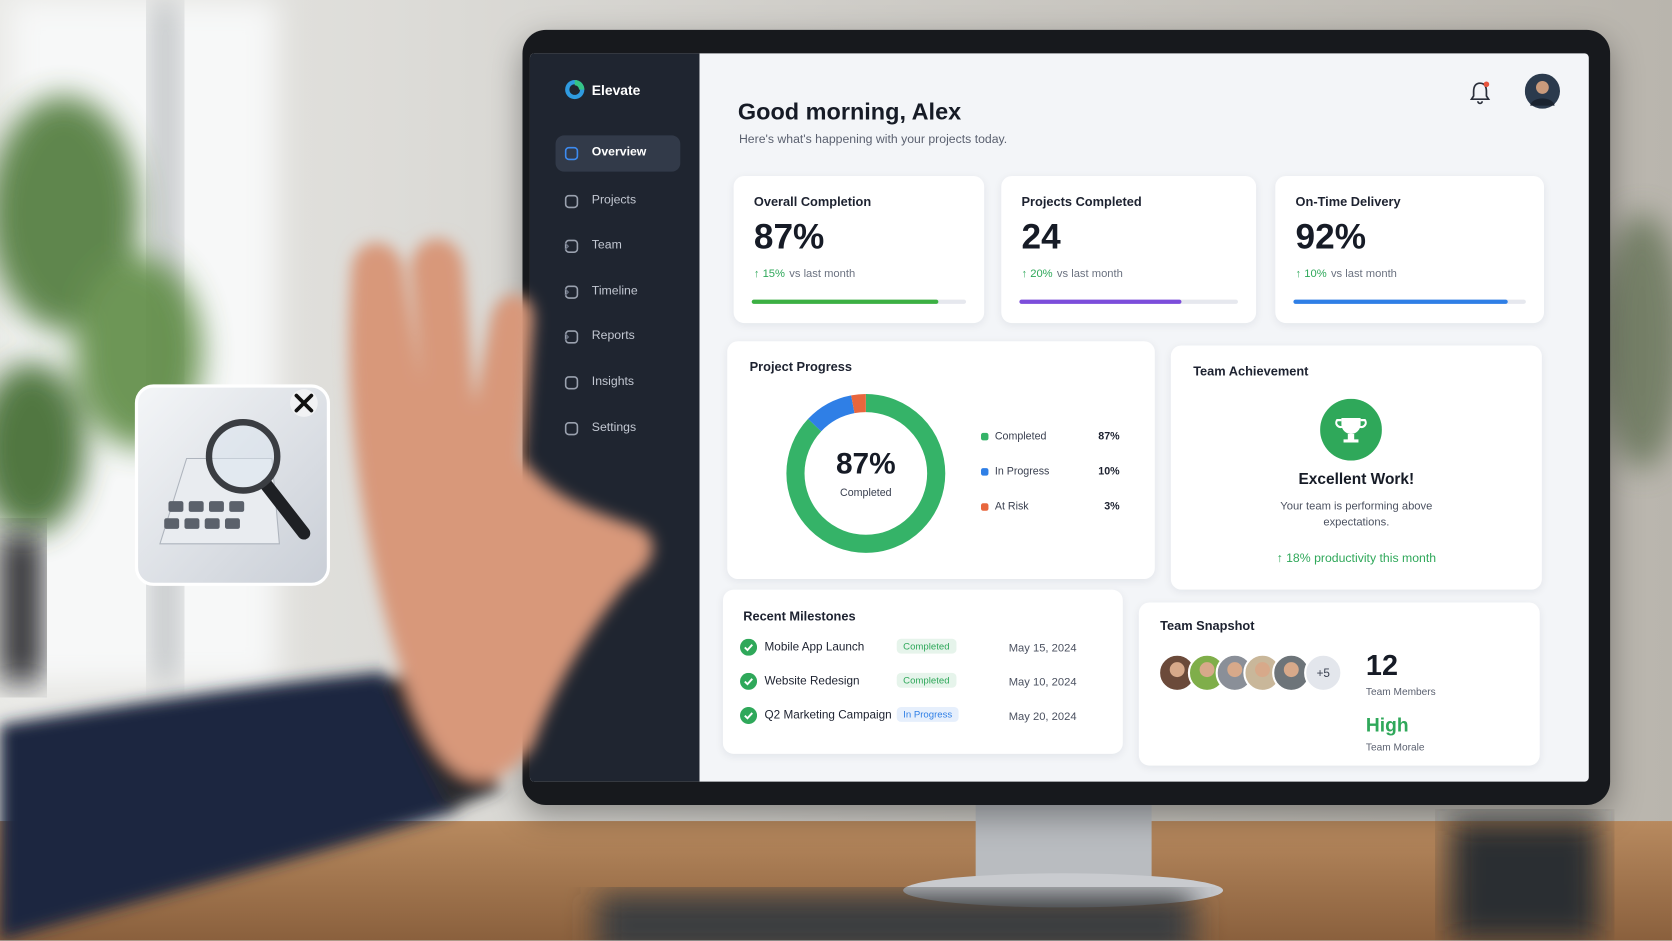  What do you see at coordinates (1395, 748) in the screenshot?
I see `team-morale-label: Team Morale` at bounding box center [1395, 748].